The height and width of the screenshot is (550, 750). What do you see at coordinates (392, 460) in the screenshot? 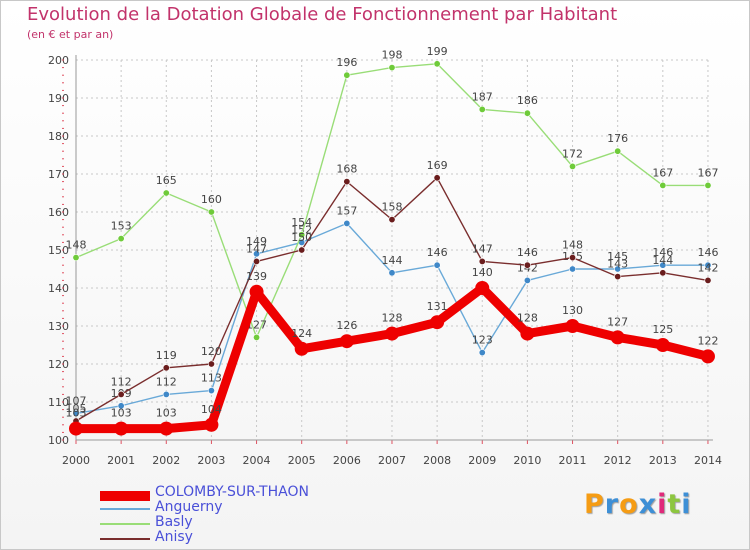
I see `x-tick-label: 2007` at bounding box center [392, 460].